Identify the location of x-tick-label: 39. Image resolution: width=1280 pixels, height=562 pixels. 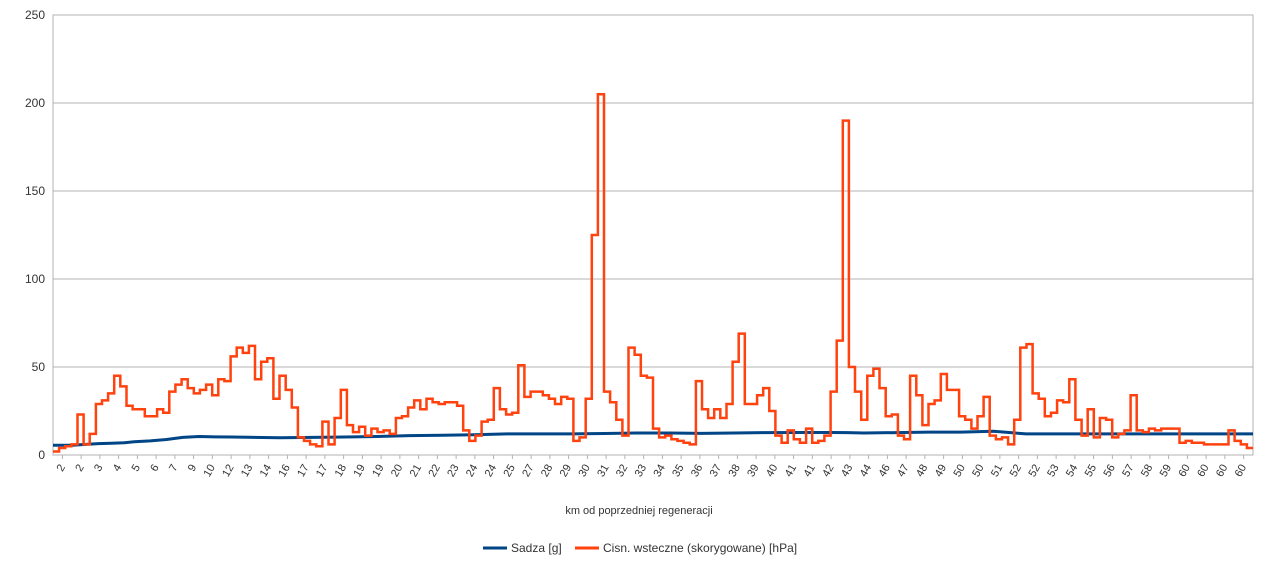
(753, 471).